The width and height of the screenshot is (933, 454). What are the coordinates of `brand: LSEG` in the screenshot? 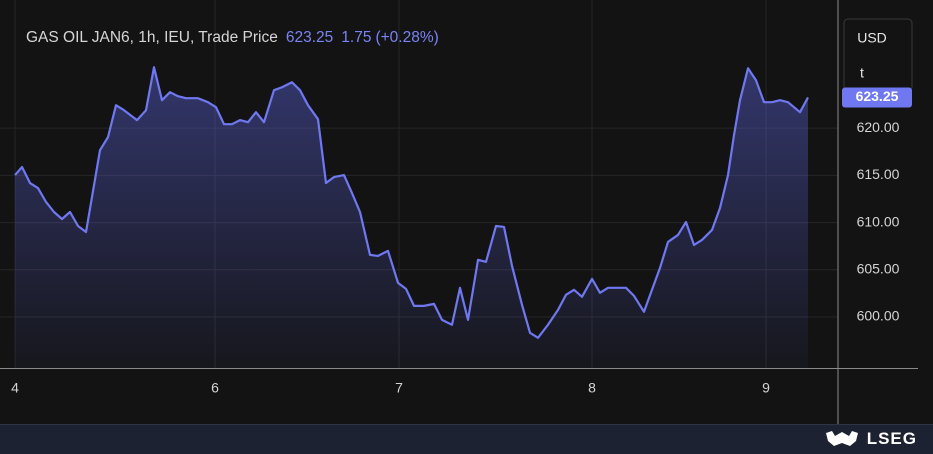 It's located at (891, 438).